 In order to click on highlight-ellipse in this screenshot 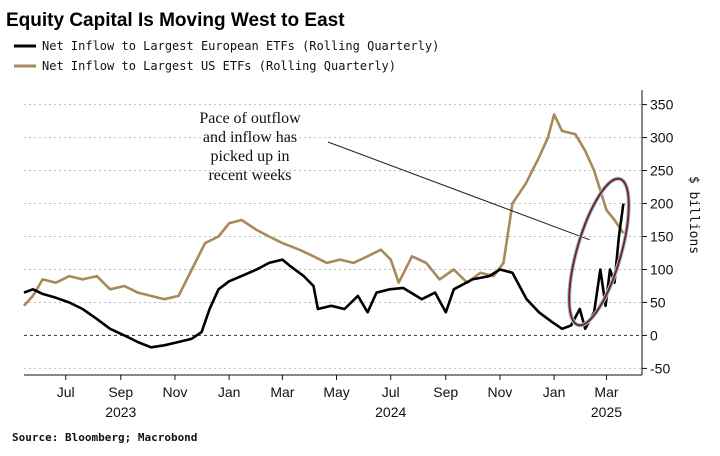, I will do `click(599, 252)`.